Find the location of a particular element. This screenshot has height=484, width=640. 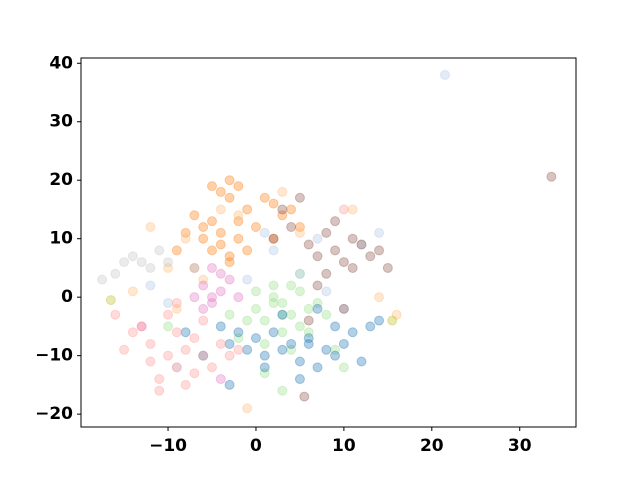

y-tick-label: 30 is located at coordinates (61, 122).